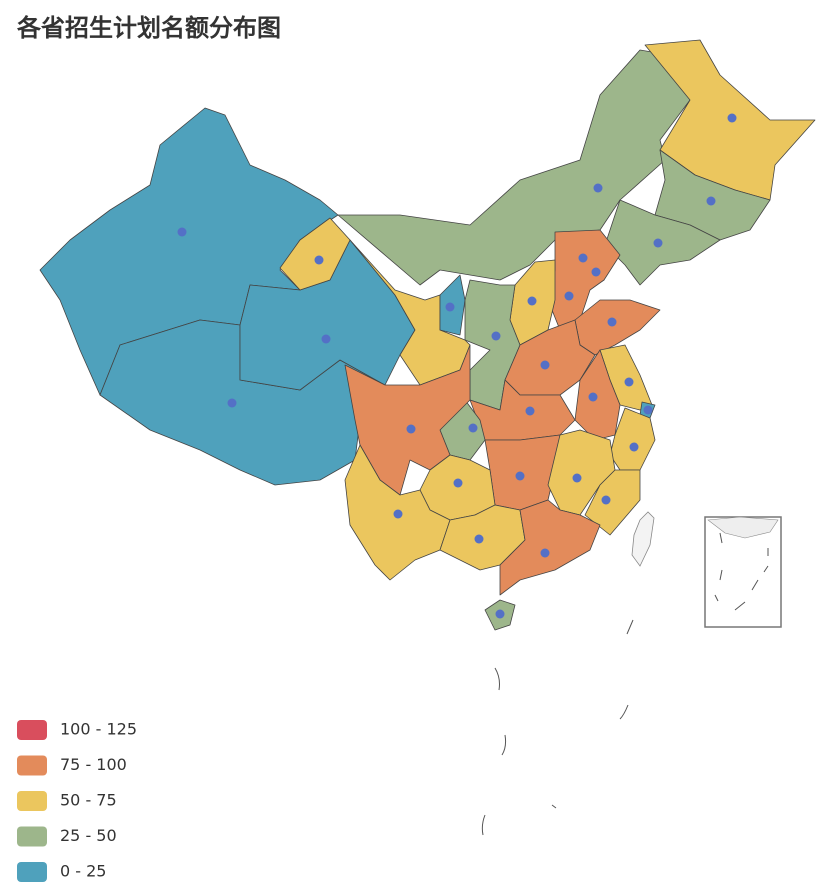 The width and height of the screenshot is (831, 894). What do you see at coordinates (557, 727) in the screenshot?
I see `sea-islands` at bounding box center [557, 727].